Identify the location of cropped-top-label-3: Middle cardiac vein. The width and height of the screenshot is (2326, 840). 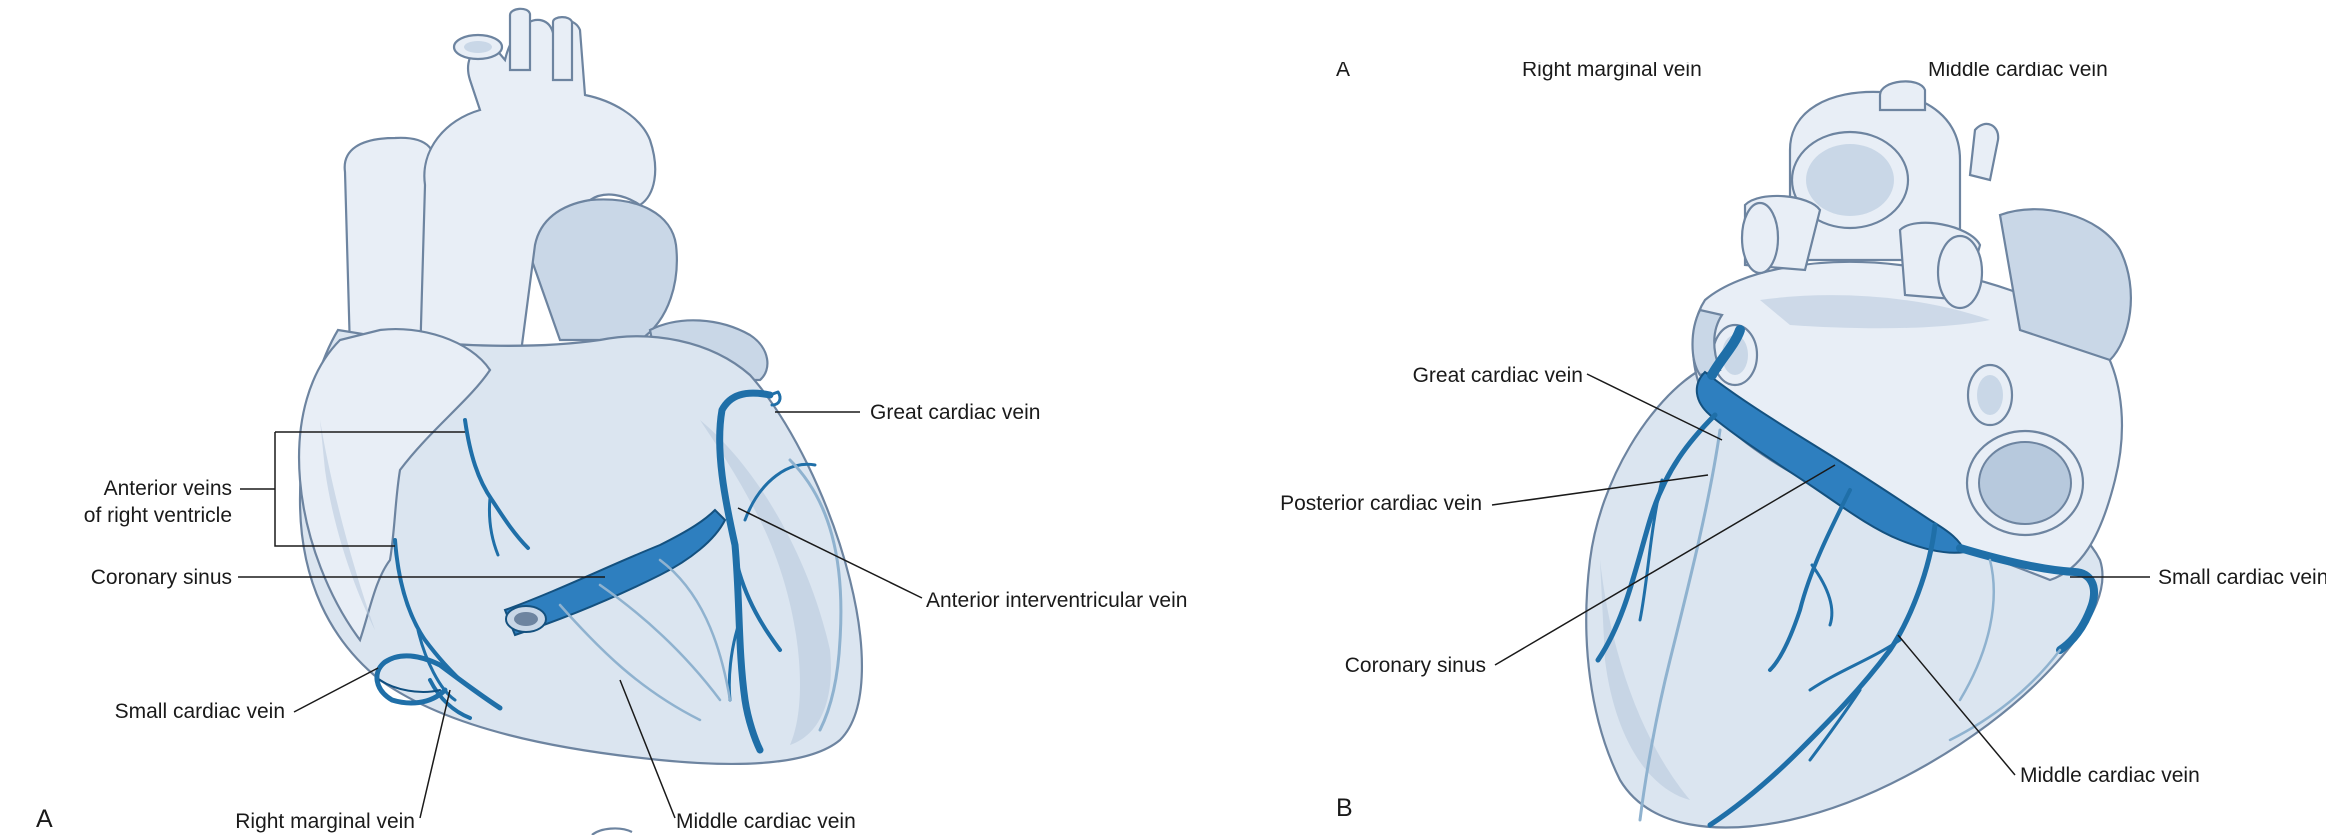
(2018, 69).